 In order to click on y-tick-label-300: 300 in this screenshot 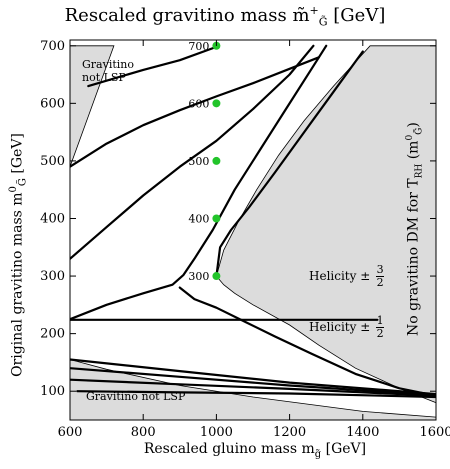, I will do `click(52, 276)`.